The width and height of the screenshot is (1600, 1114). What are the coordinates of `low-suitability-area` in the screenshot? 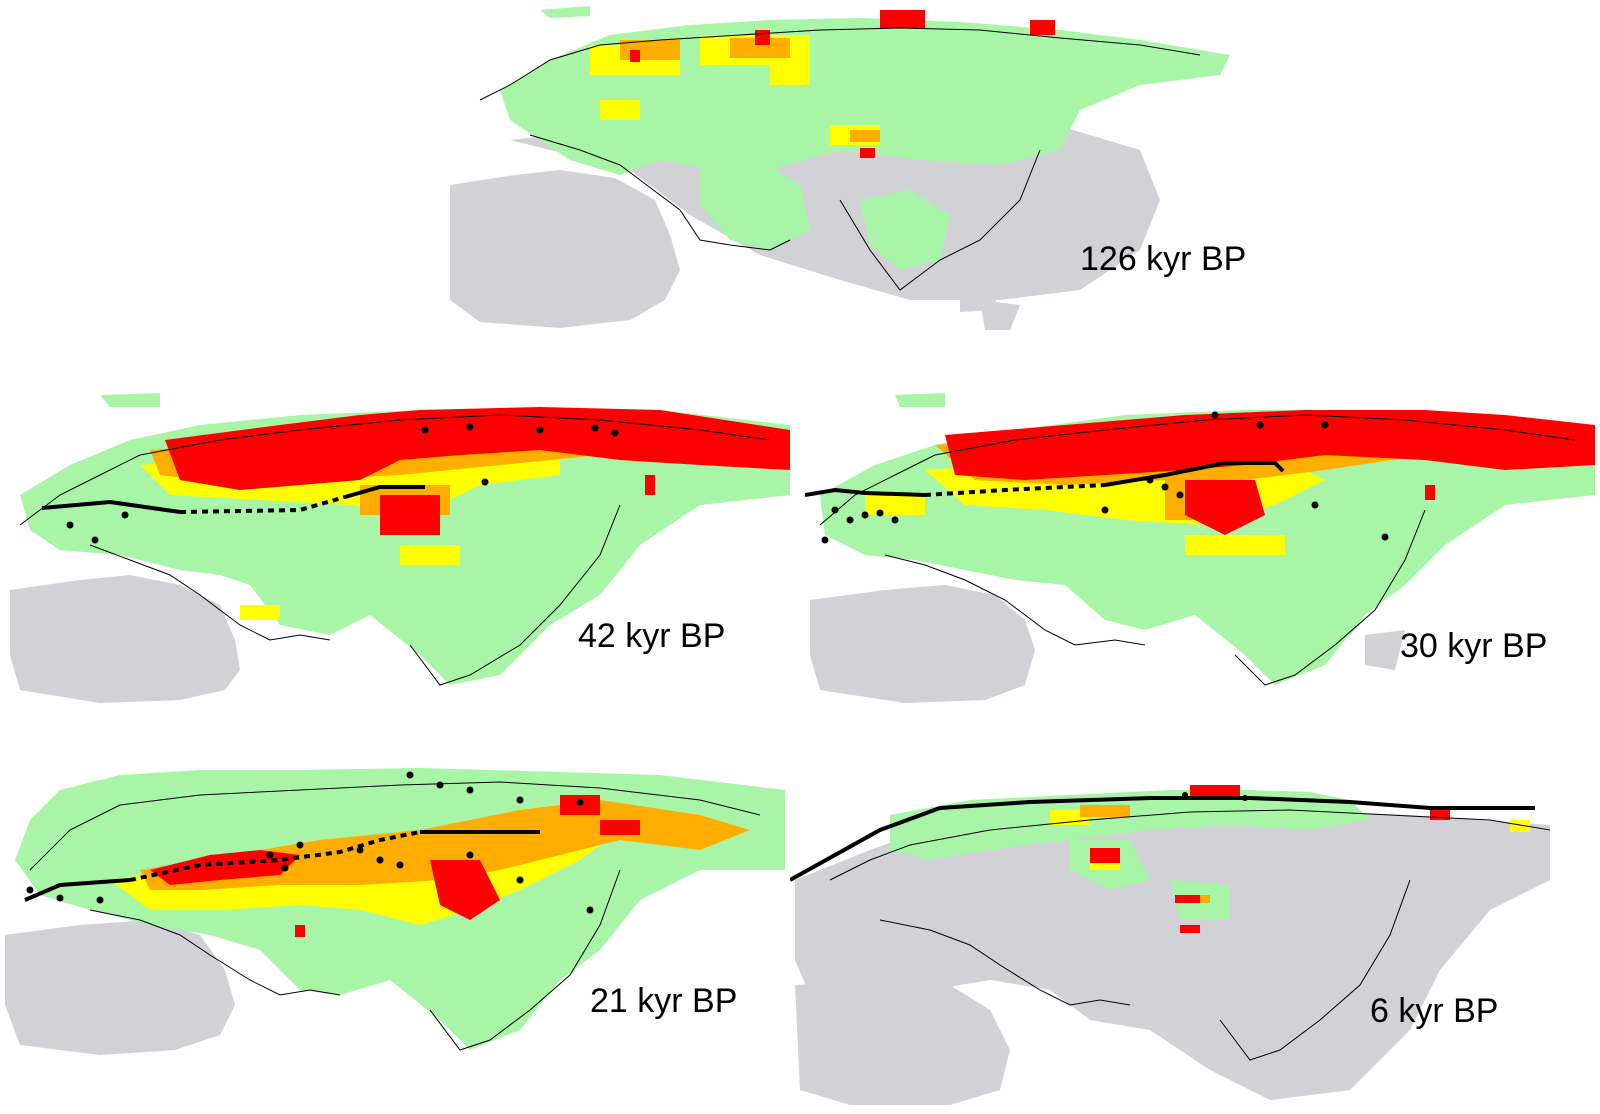 It's located at (865, 138).